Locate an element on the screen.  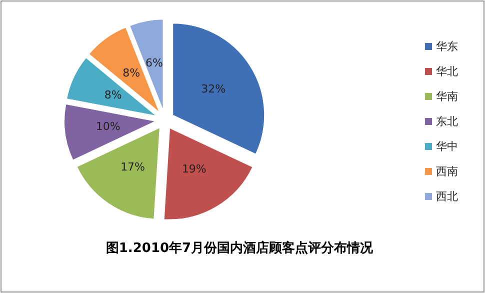
legend-label: 西北 is located at coordinates (447, 197).